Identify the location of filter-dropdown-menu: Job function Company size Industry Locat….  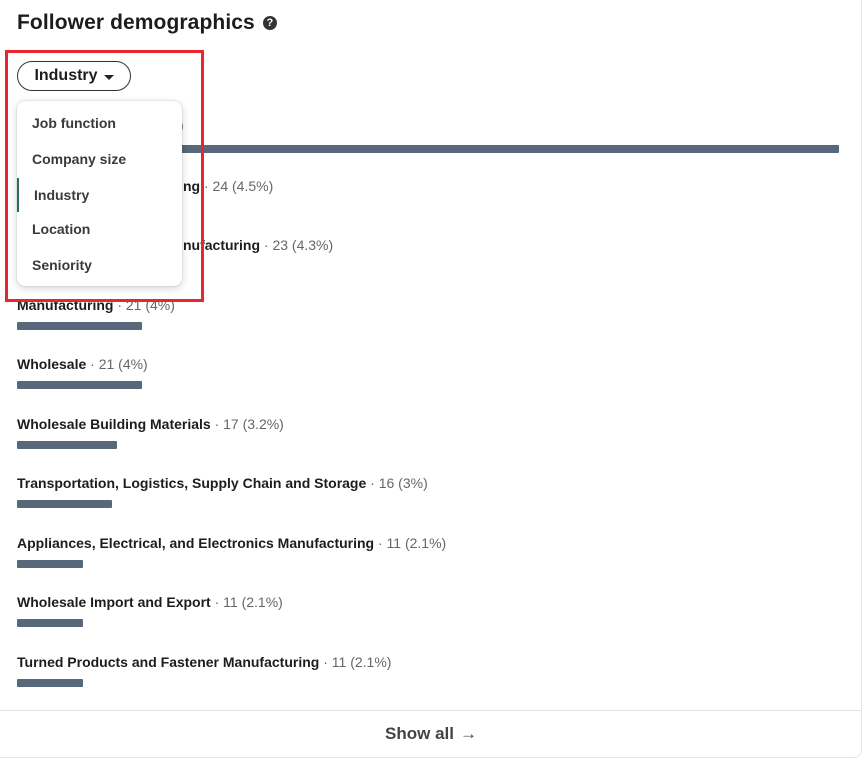
(99, 193).